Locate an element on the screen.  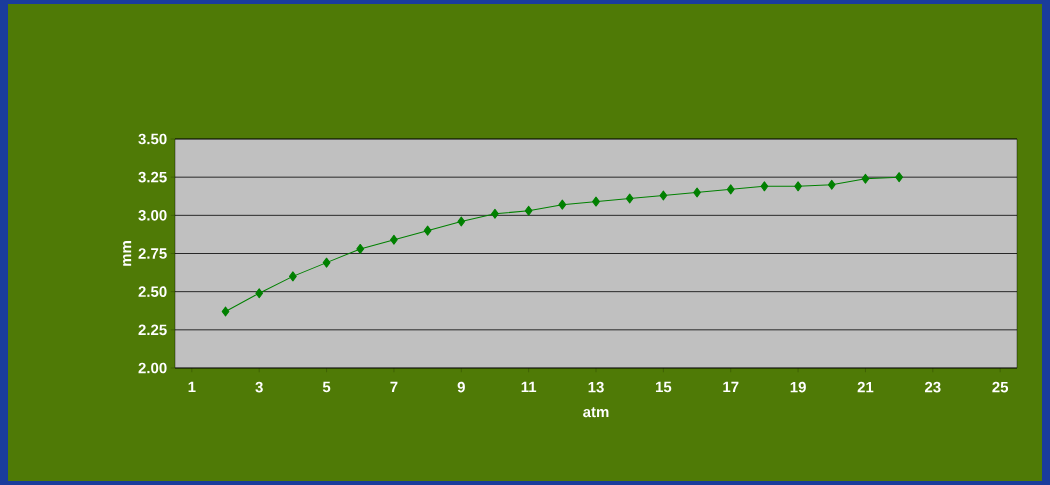
x-tick-label: 1 is located at coordinates (192, 387).